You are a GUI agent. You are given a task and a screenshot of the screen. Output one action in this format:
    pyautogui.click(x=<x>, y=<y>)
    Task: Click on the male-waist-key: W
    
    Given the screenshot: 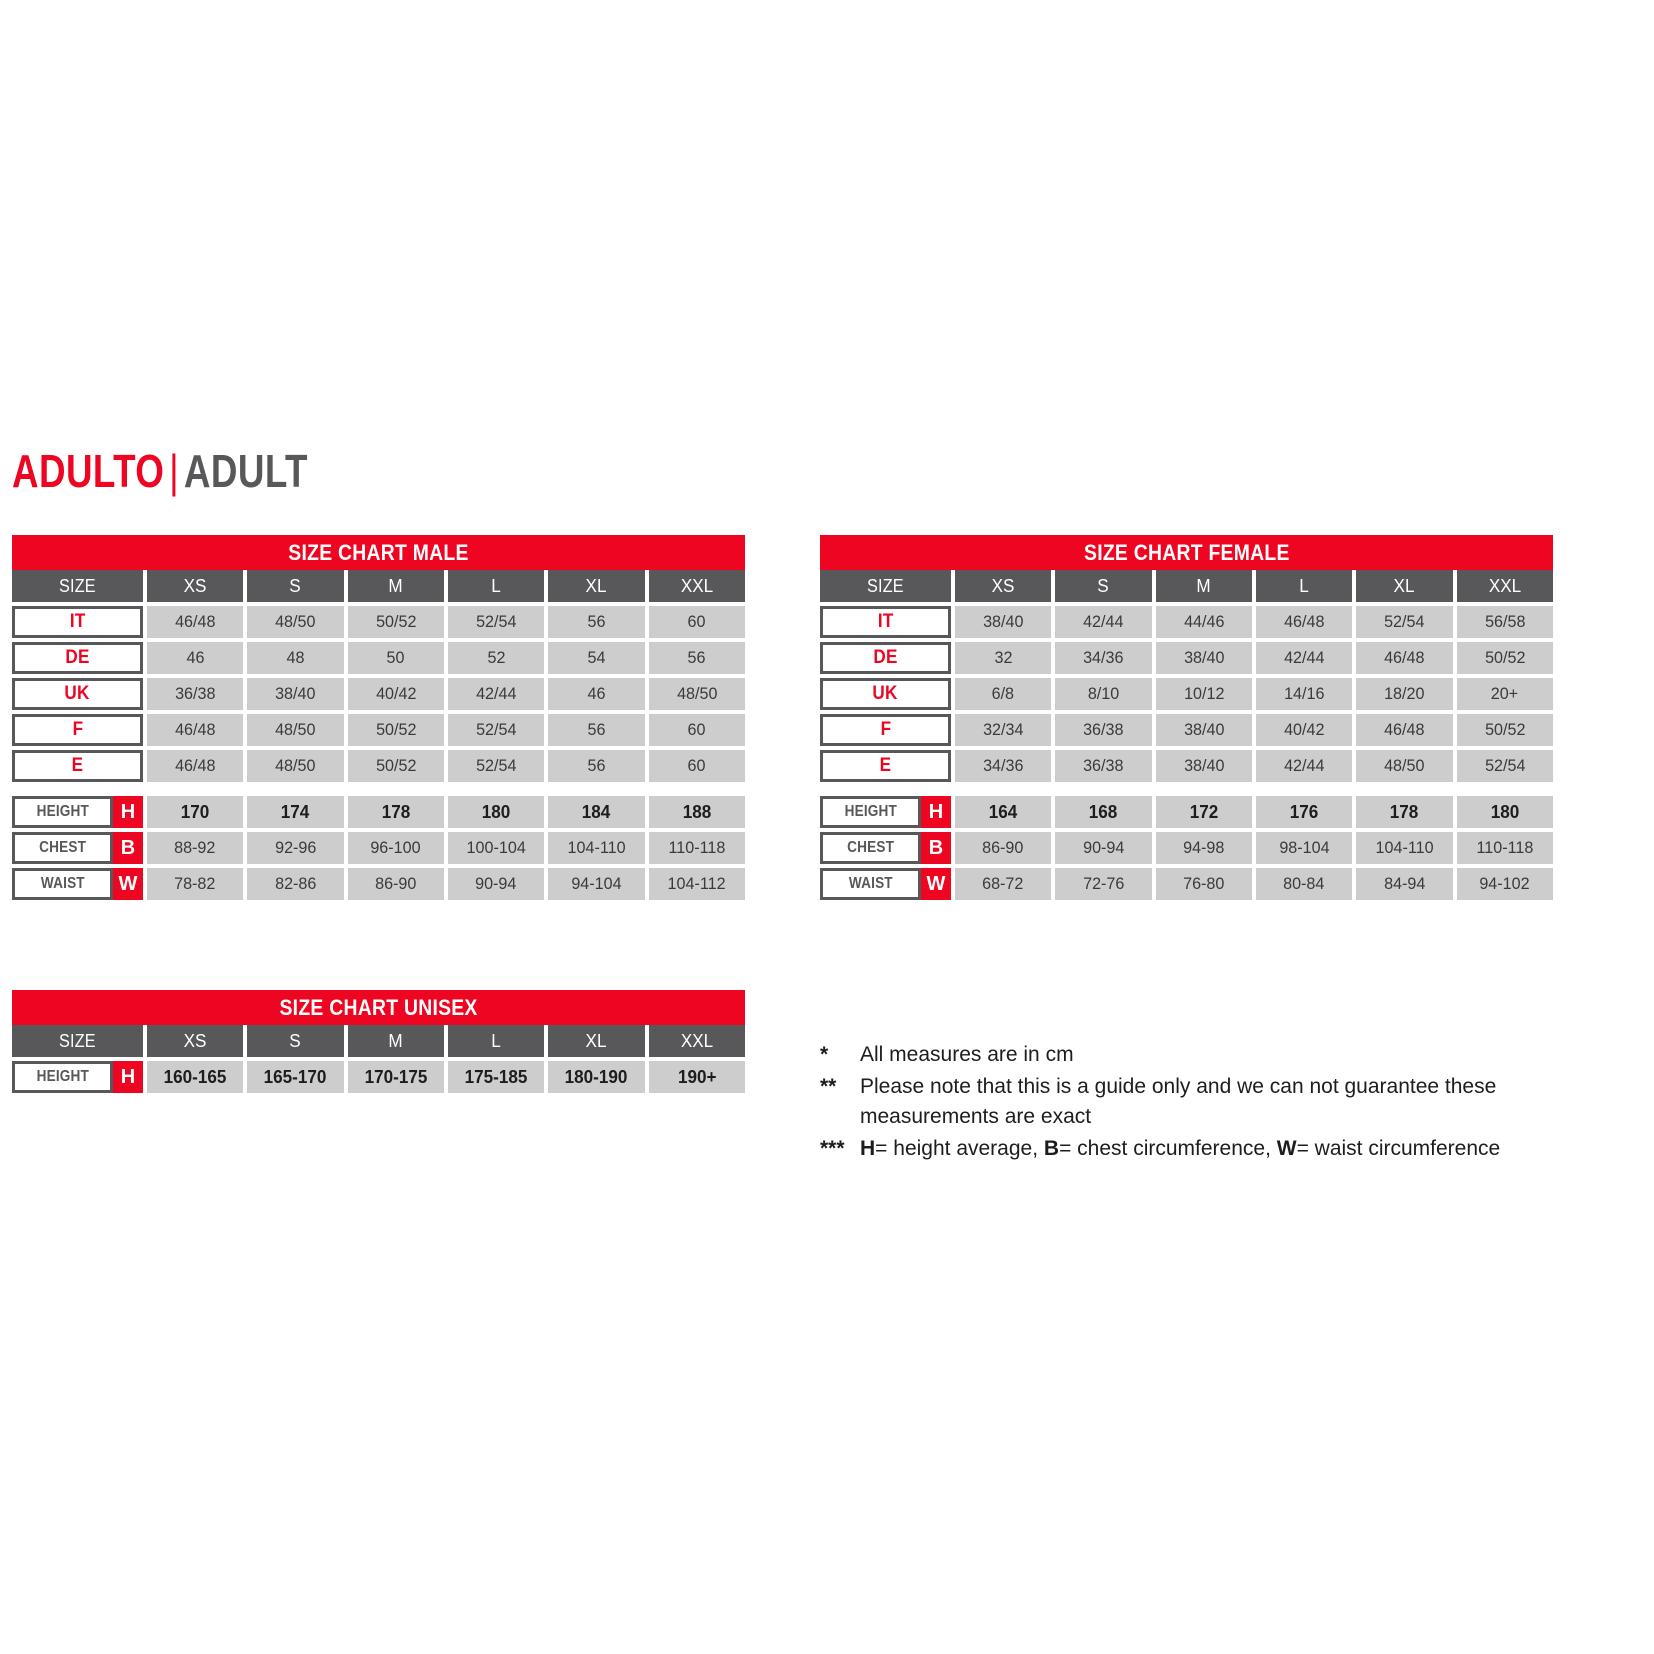 What is the action you would take?
    pyautogui.click(x=128, y=884)
    